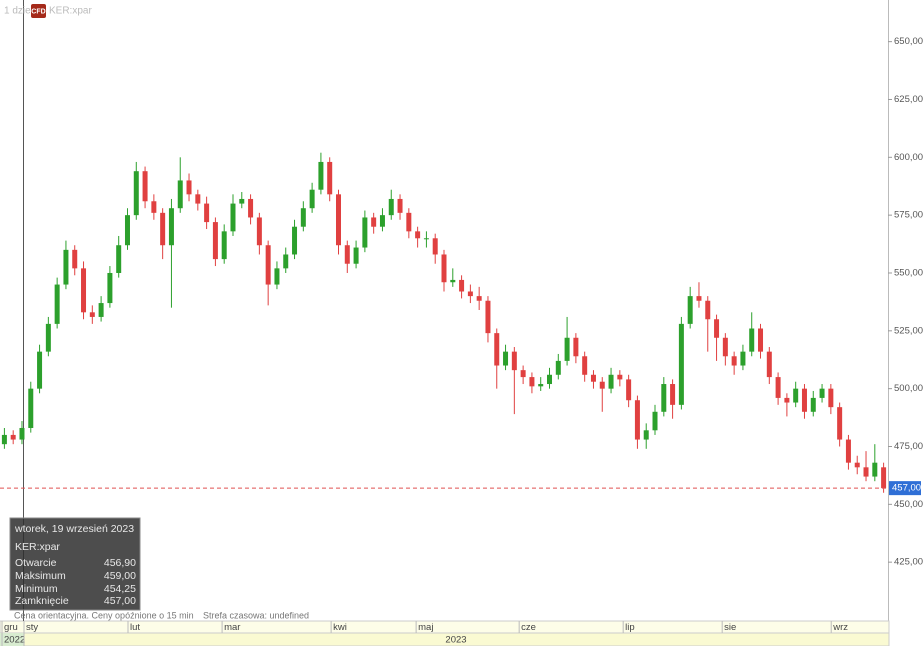 The image size is (923, 646). I want to click on y-tick-label: 475,00, so click(908, 446).